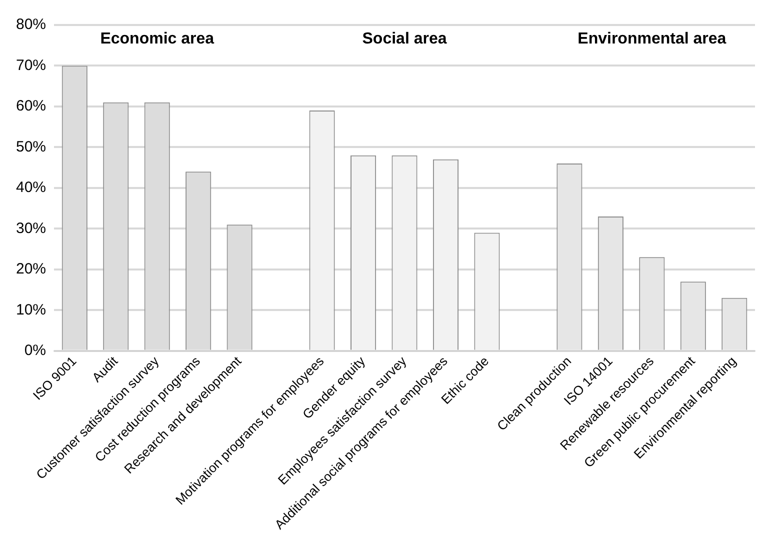 Image resolution: width=773 pixels, height=544 pixels. I want to click on y-tick-label: 60%, so click(31, 106).